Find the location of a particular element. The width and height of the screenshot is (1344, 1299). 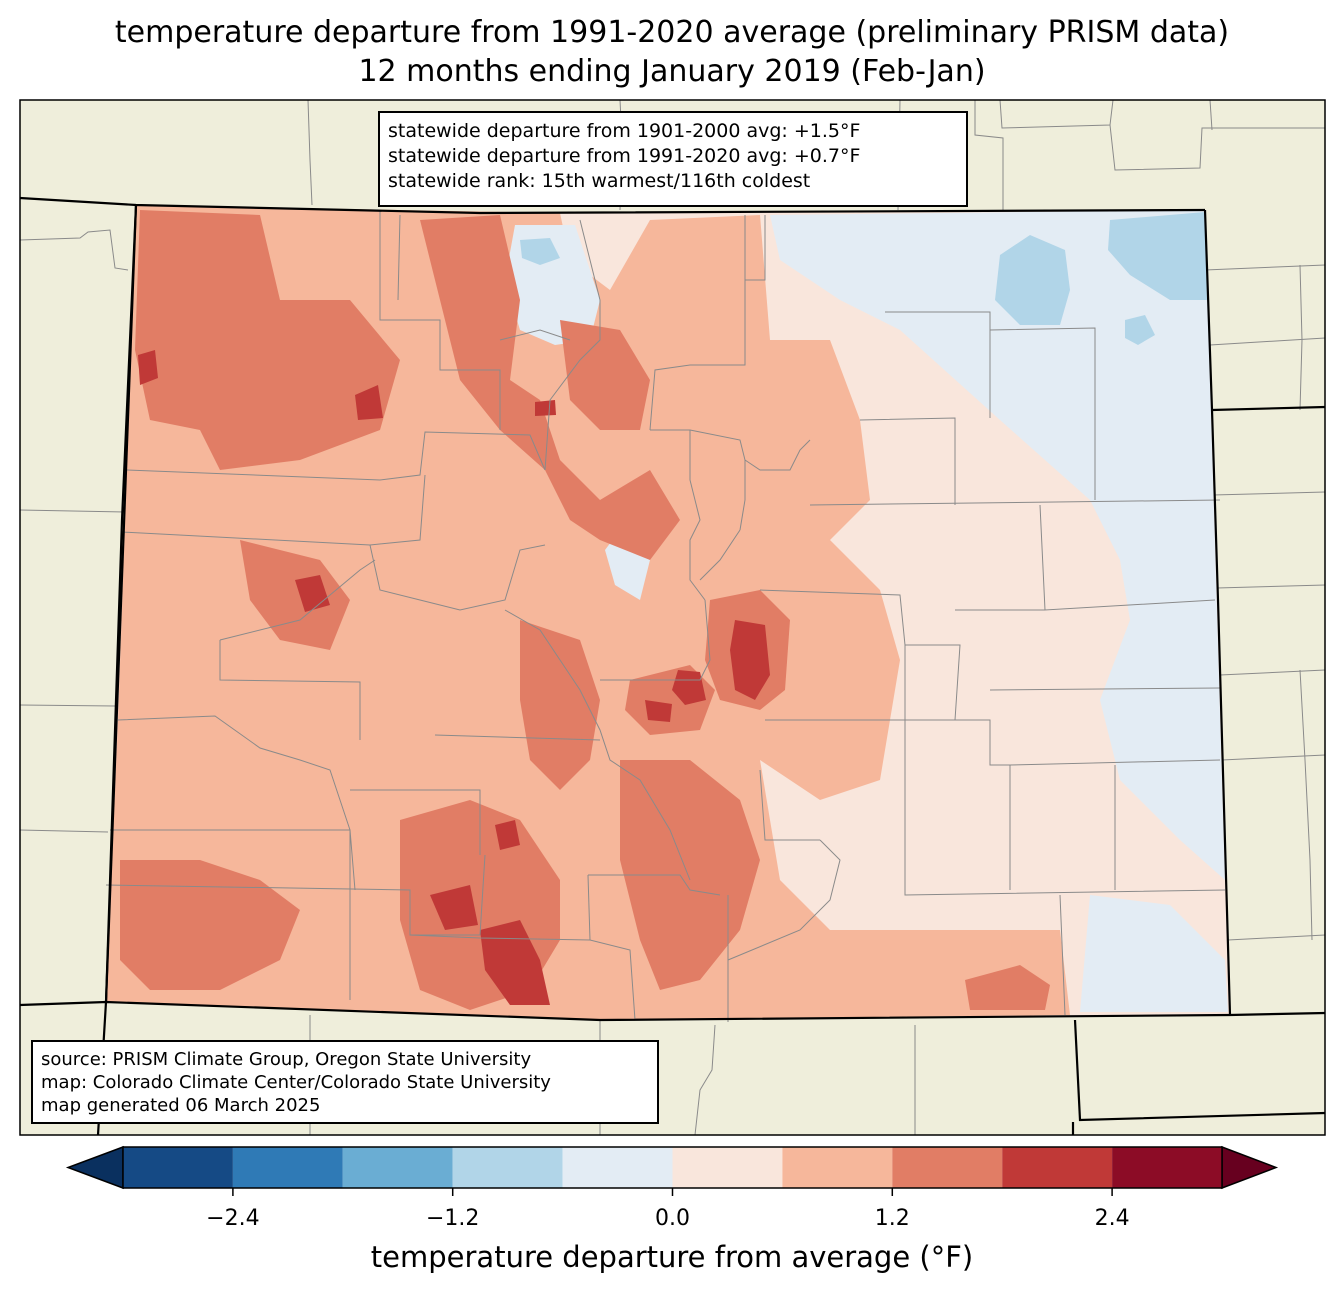

temp-region-1.8-2.4-front is located at coordinates (750, 660).